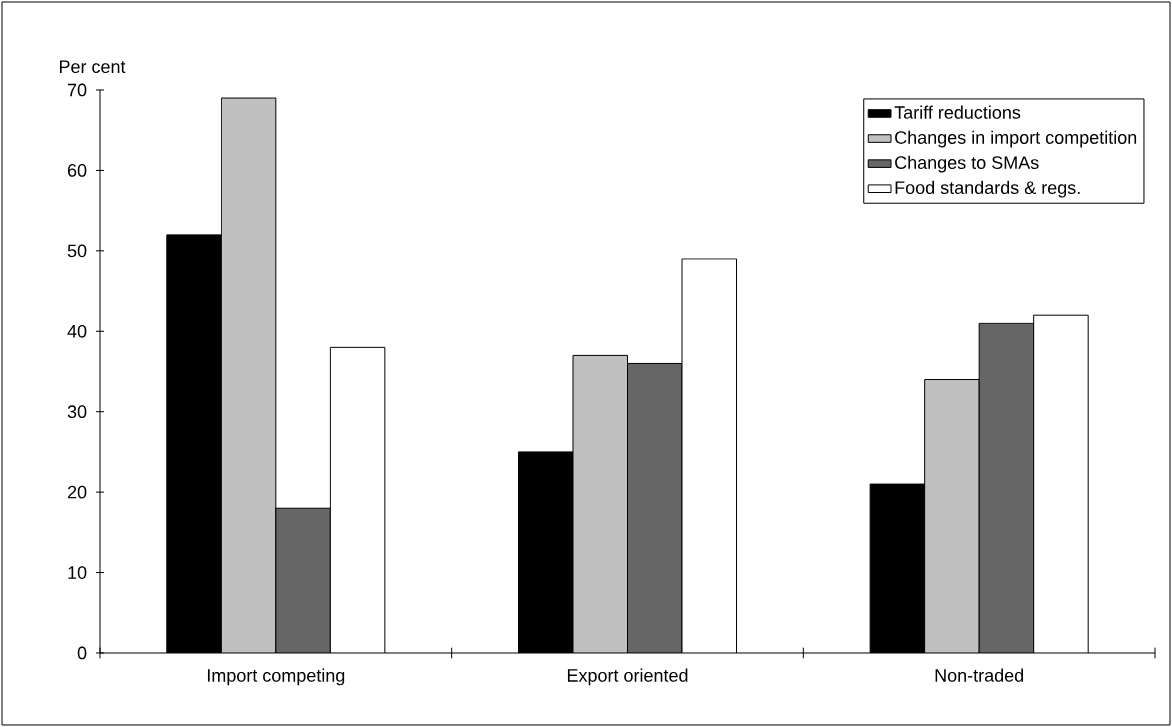 The image size is (1172, 727). I want to click on y-tick-label: 60, so click(77, 170).